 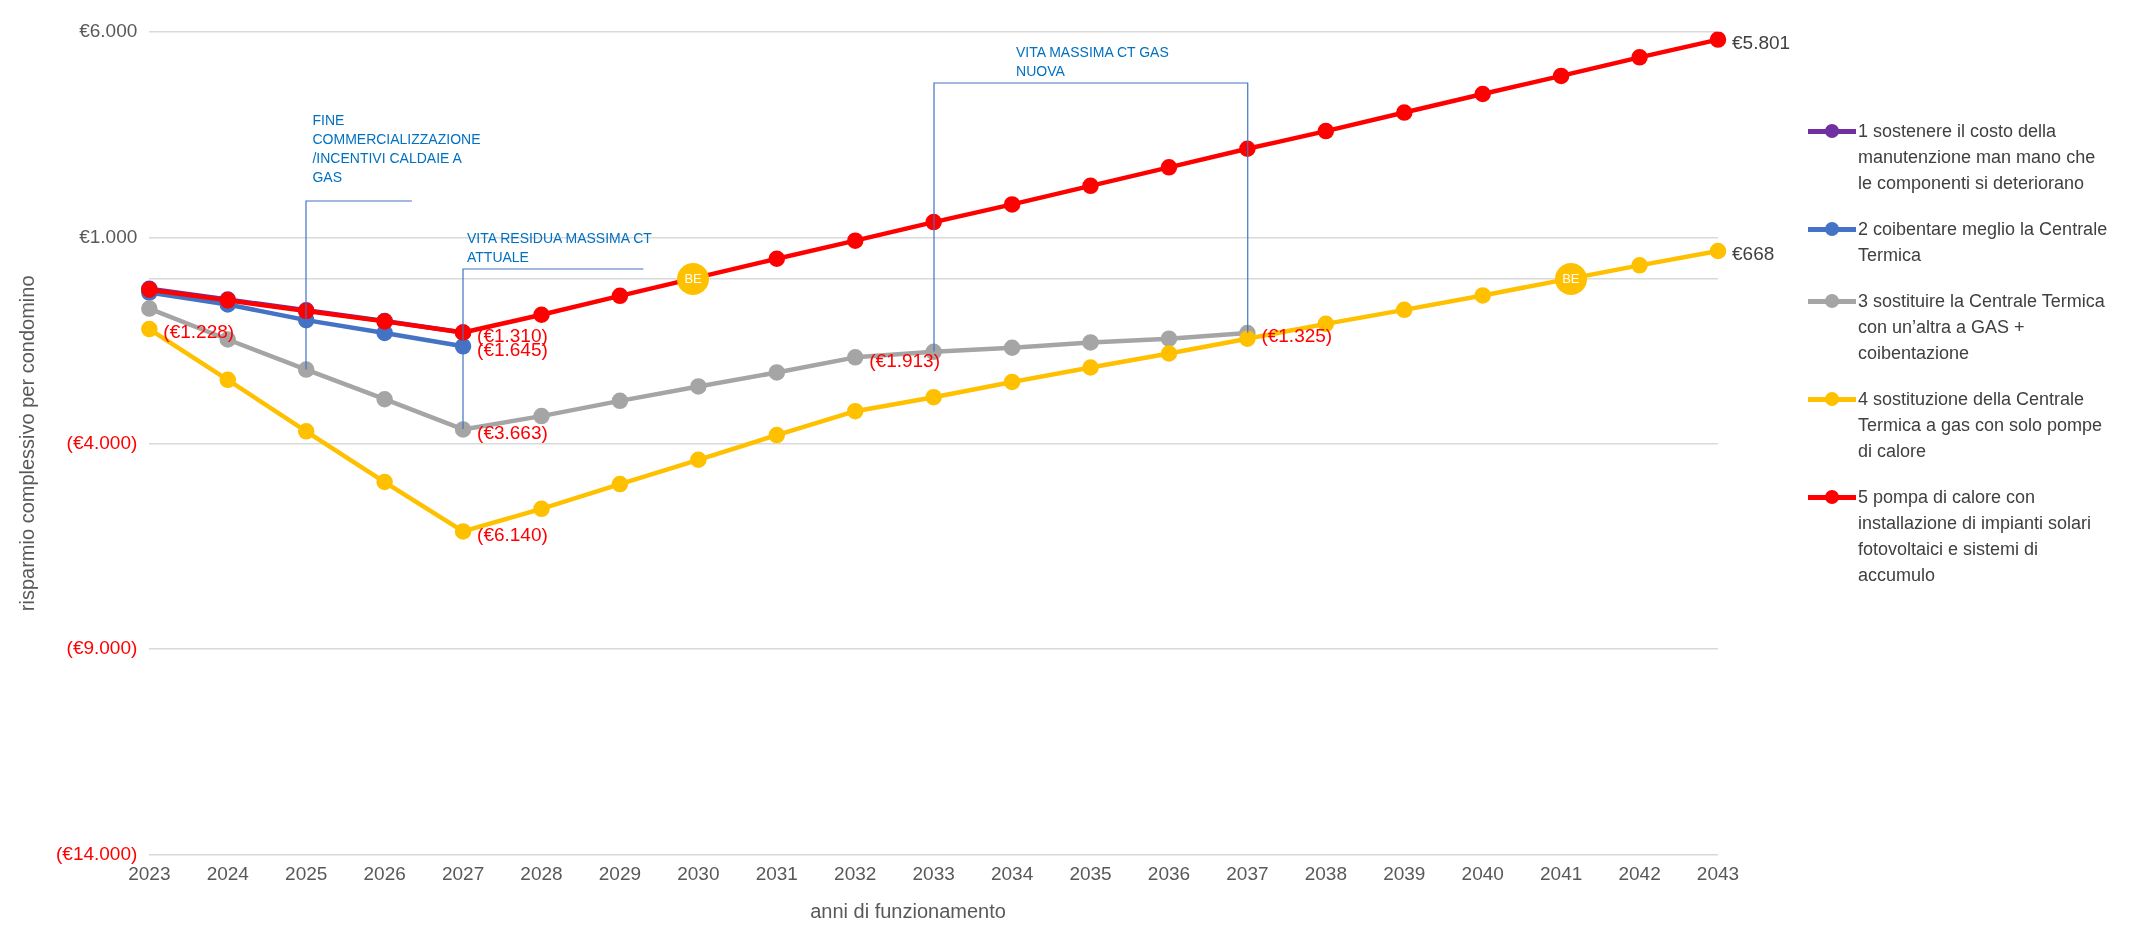 What do you see at coordinates (620, 873) in the screenshot?
I see `x-tick-label: 2029` at bounding box center [620, 873].